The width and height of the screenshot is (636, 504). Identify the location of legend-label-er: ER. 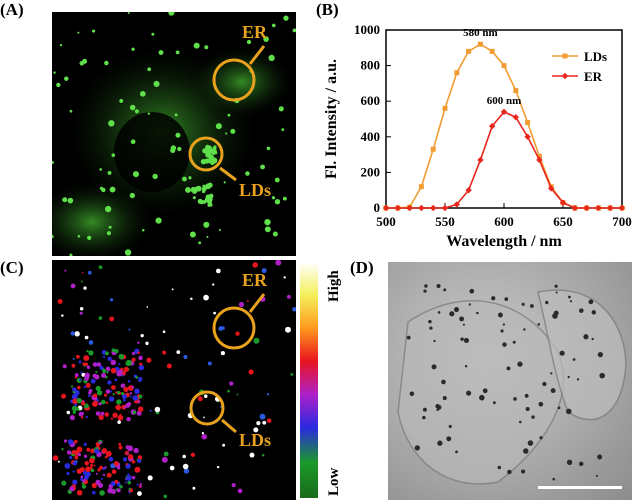
(593, 76).